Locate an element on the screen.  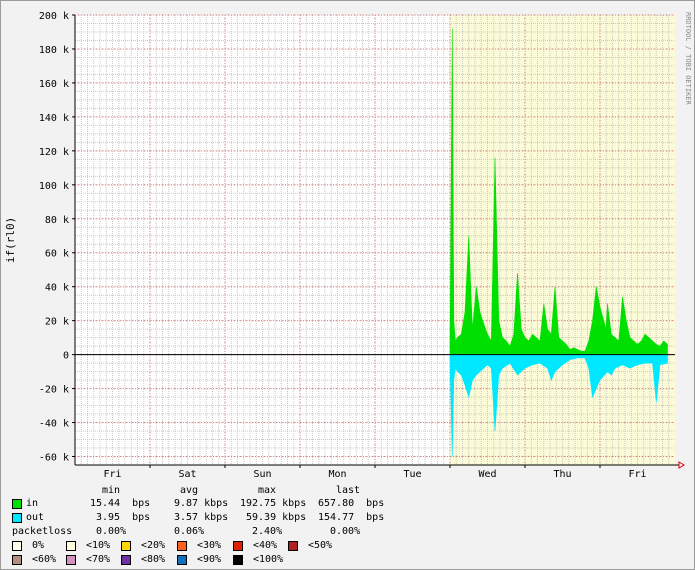
y-axis-label: if(rl0) is located at coordinates (10, 240).